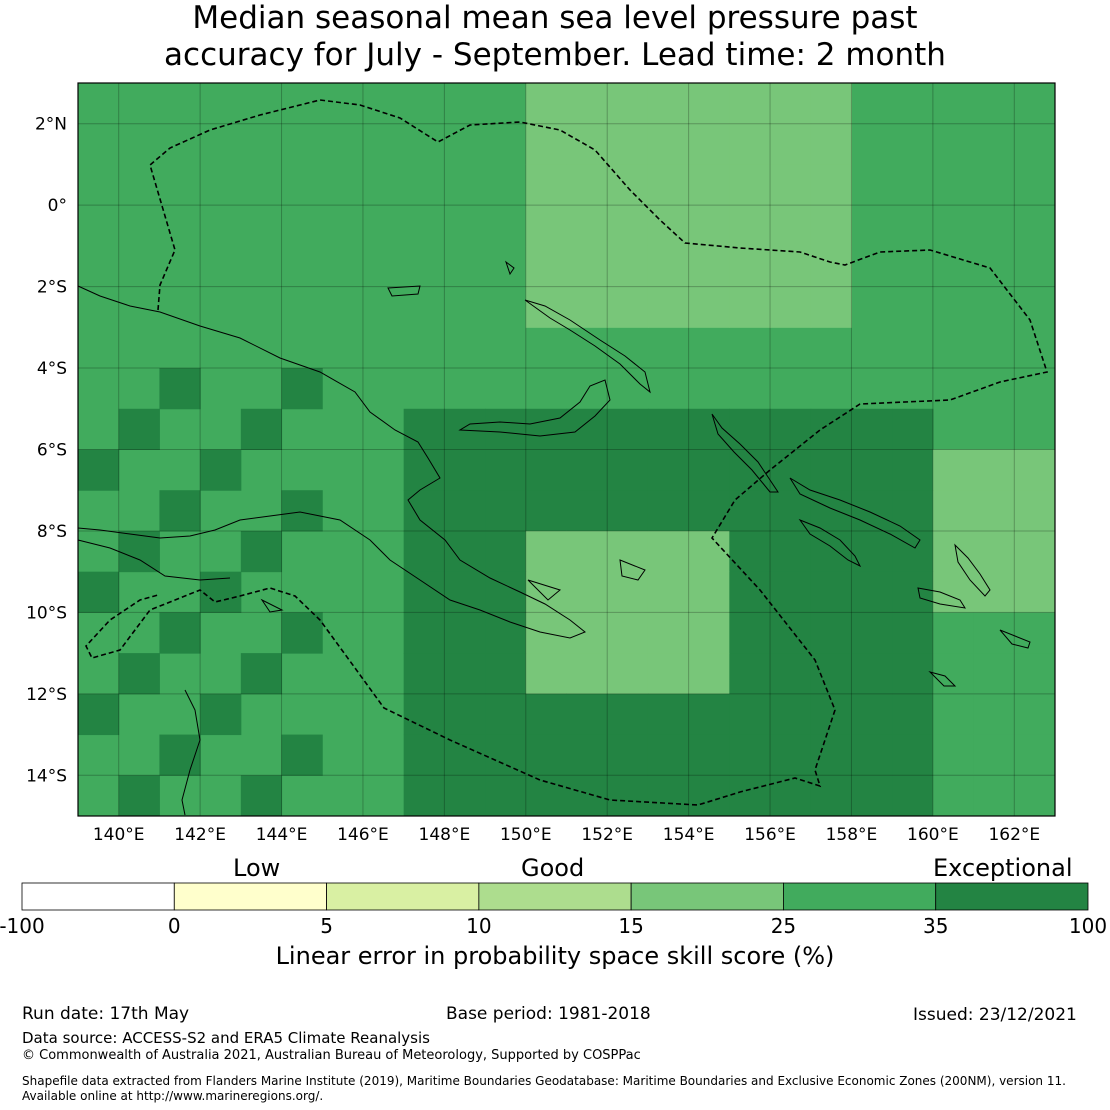  Describe the element at coordinates (548, 1014) in the screenshot. I see `base-period: Base period: 1981-2018` at that location.